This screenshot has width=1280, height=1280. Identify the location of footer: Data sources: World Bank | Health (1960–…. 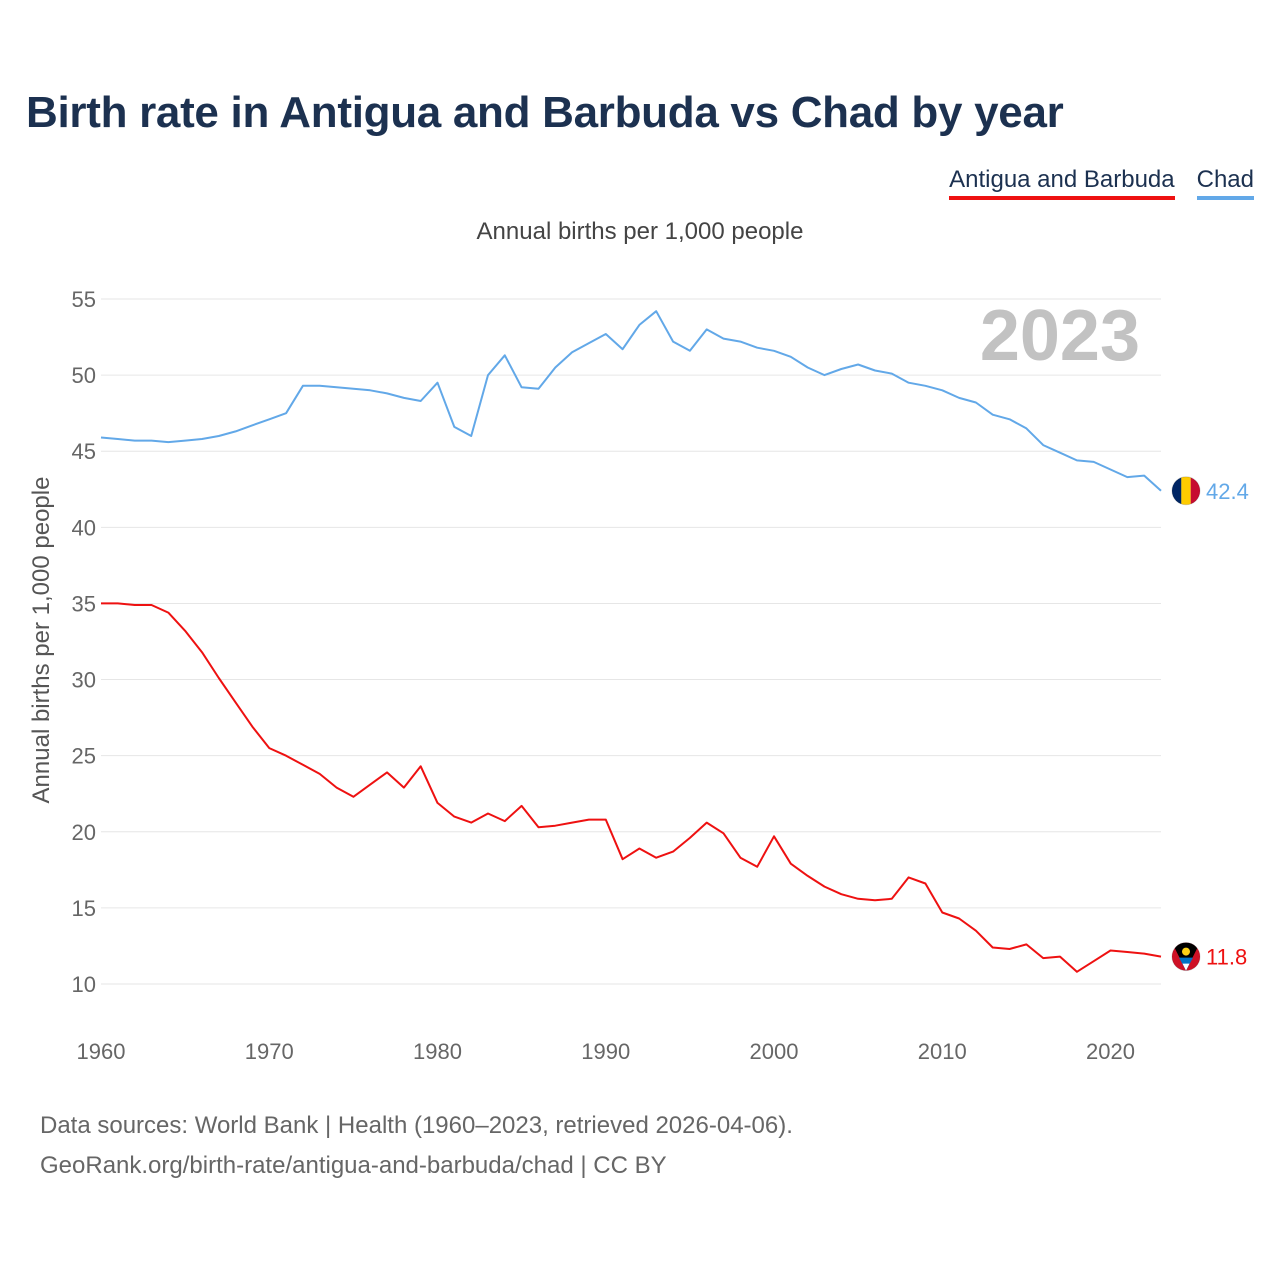
(416, 1146).